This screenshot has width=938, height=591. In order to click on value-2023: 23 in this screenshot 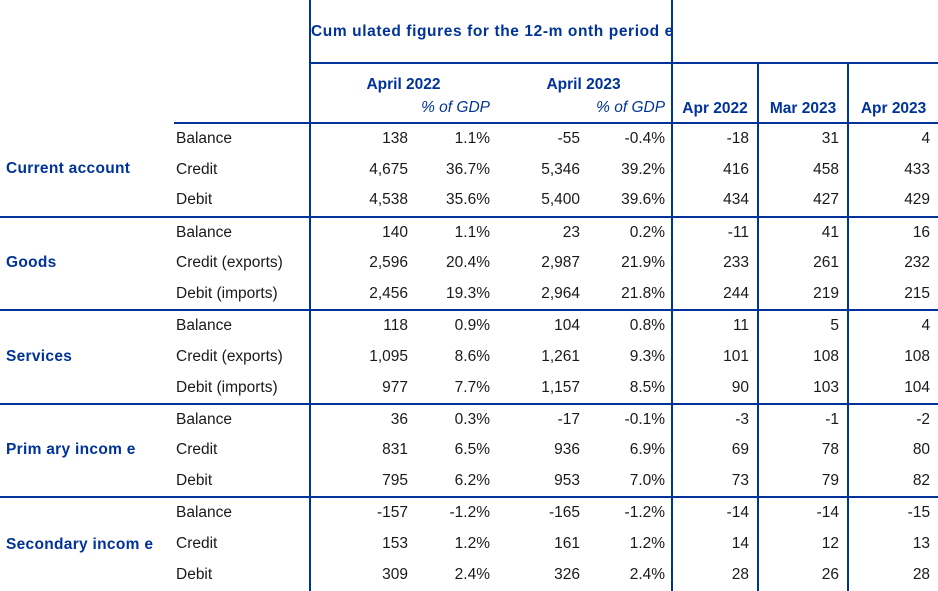, I will do `click(571, 232)`.